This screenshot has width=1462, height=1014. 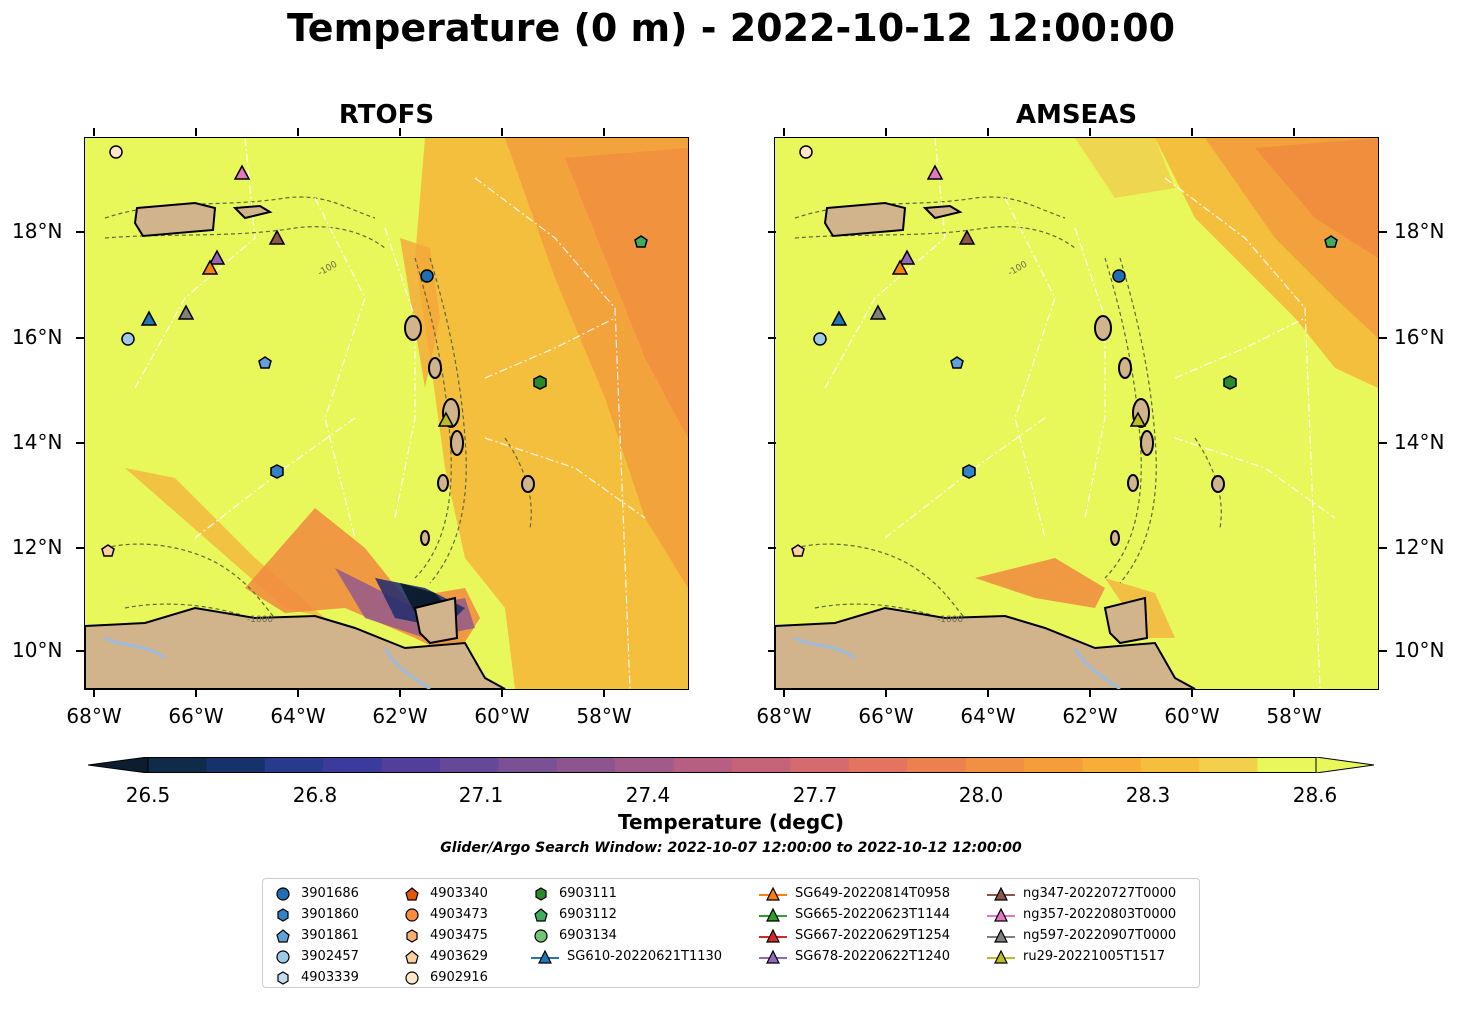 What do you see at coordinates (854, 956) in the screenshot?
I see `legend-entry: SG678-20220622T1240` at bounding box center [854, 956].